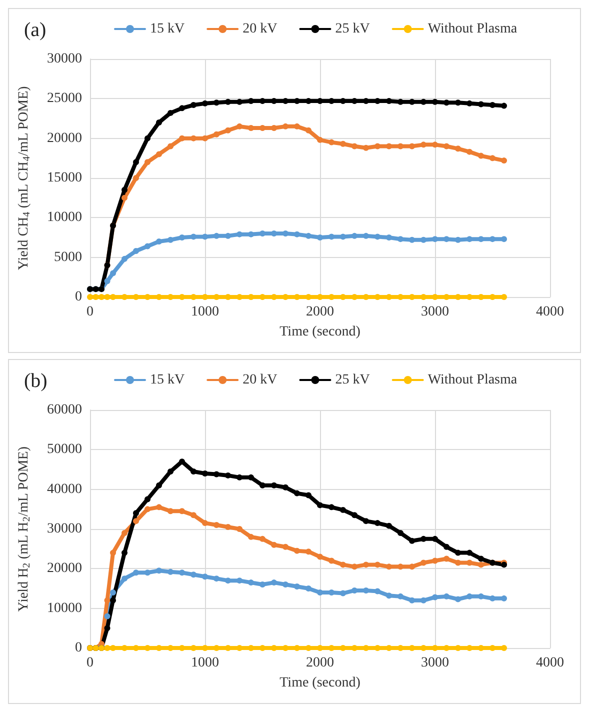 This screenshot has height=715, width=589. Describe the element at coordinates (24, 529) in the screenshot. I see `y-axis-title: Yield H2 (mL H2/mL POME)` at that location.